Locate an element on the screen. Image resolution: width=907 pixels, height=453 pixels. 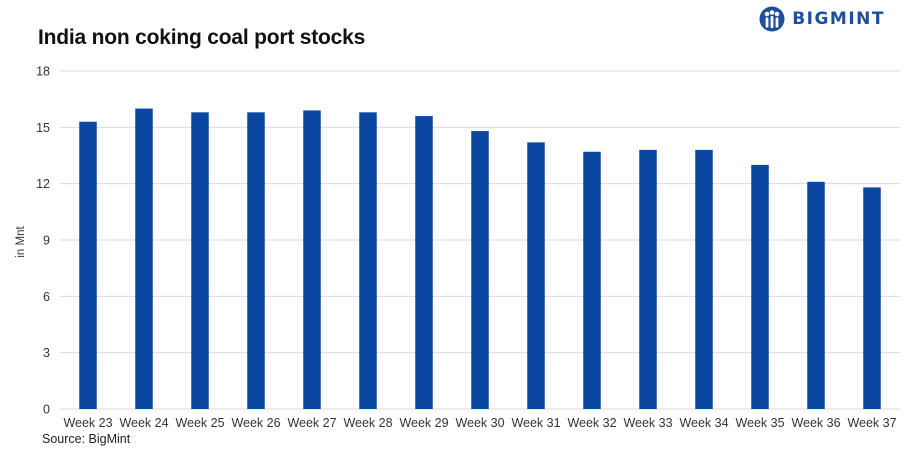
x-tick-label: Week 23 is located at coordinates (87, 423).